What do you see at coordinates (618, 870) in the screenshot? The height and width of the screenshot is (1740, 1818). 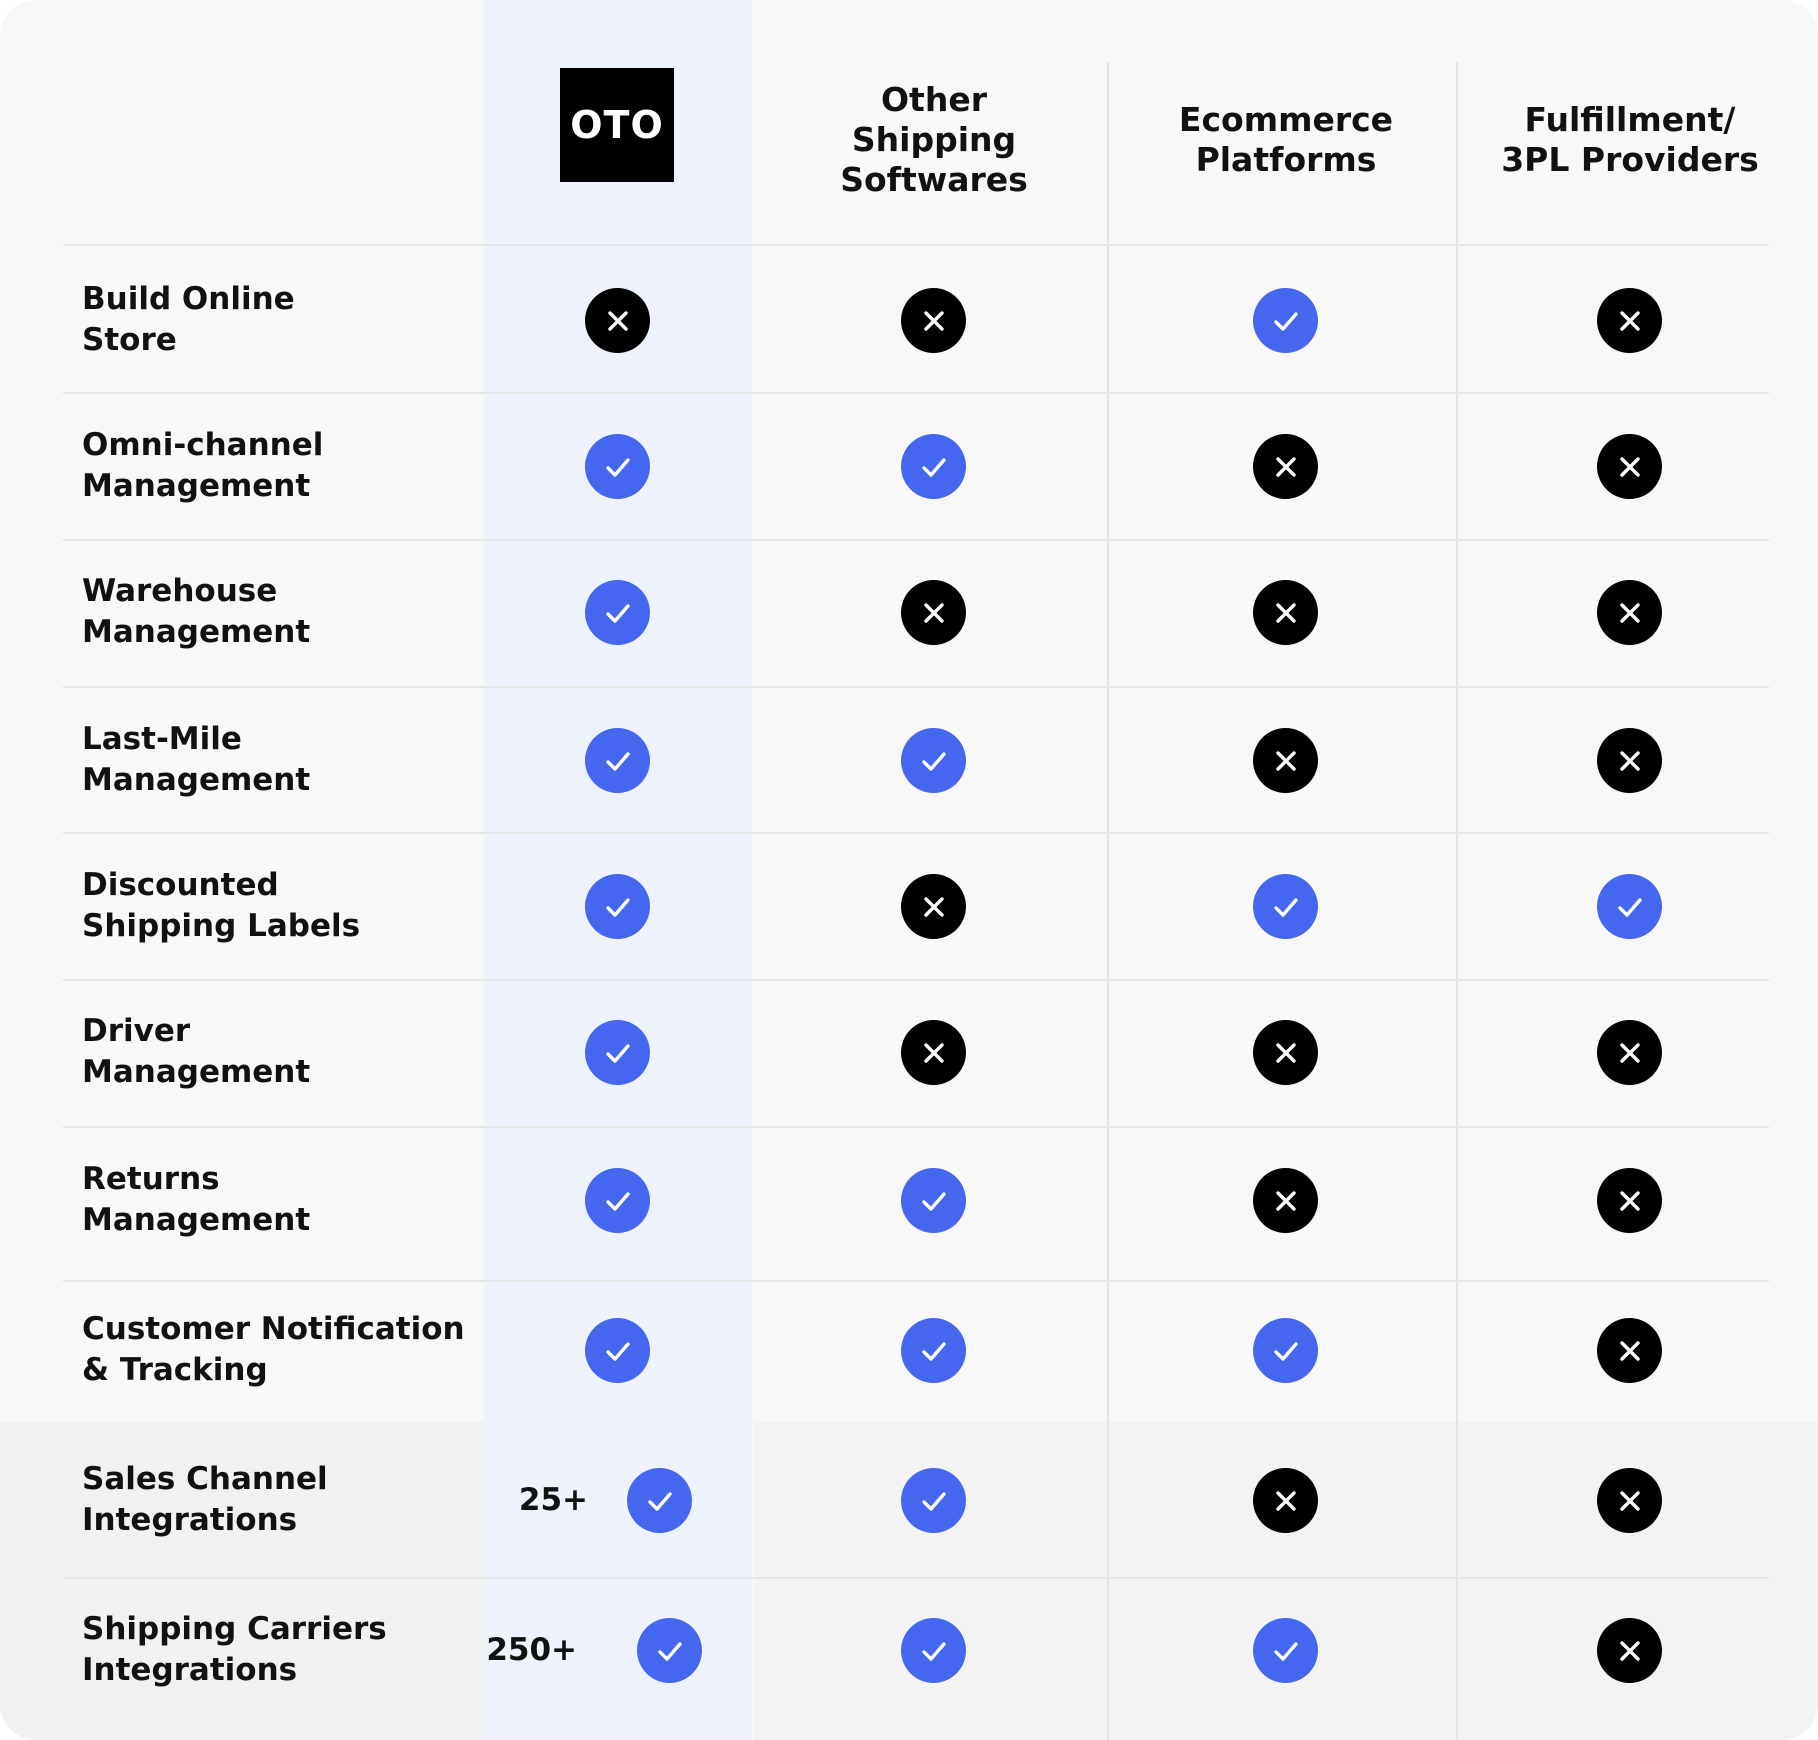 I see `oto-column-highlight` at bounding box center [618, 870].